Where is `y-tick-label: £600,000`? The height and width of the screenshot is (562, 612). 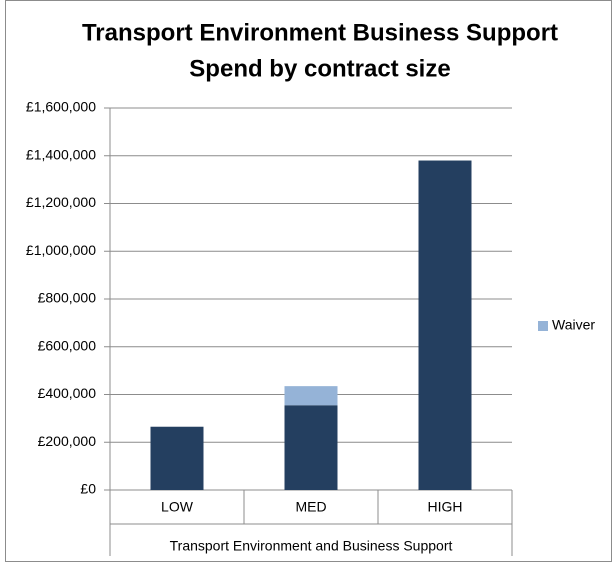 y-tick-label: £600,000 is located at coordinates (67, 345).